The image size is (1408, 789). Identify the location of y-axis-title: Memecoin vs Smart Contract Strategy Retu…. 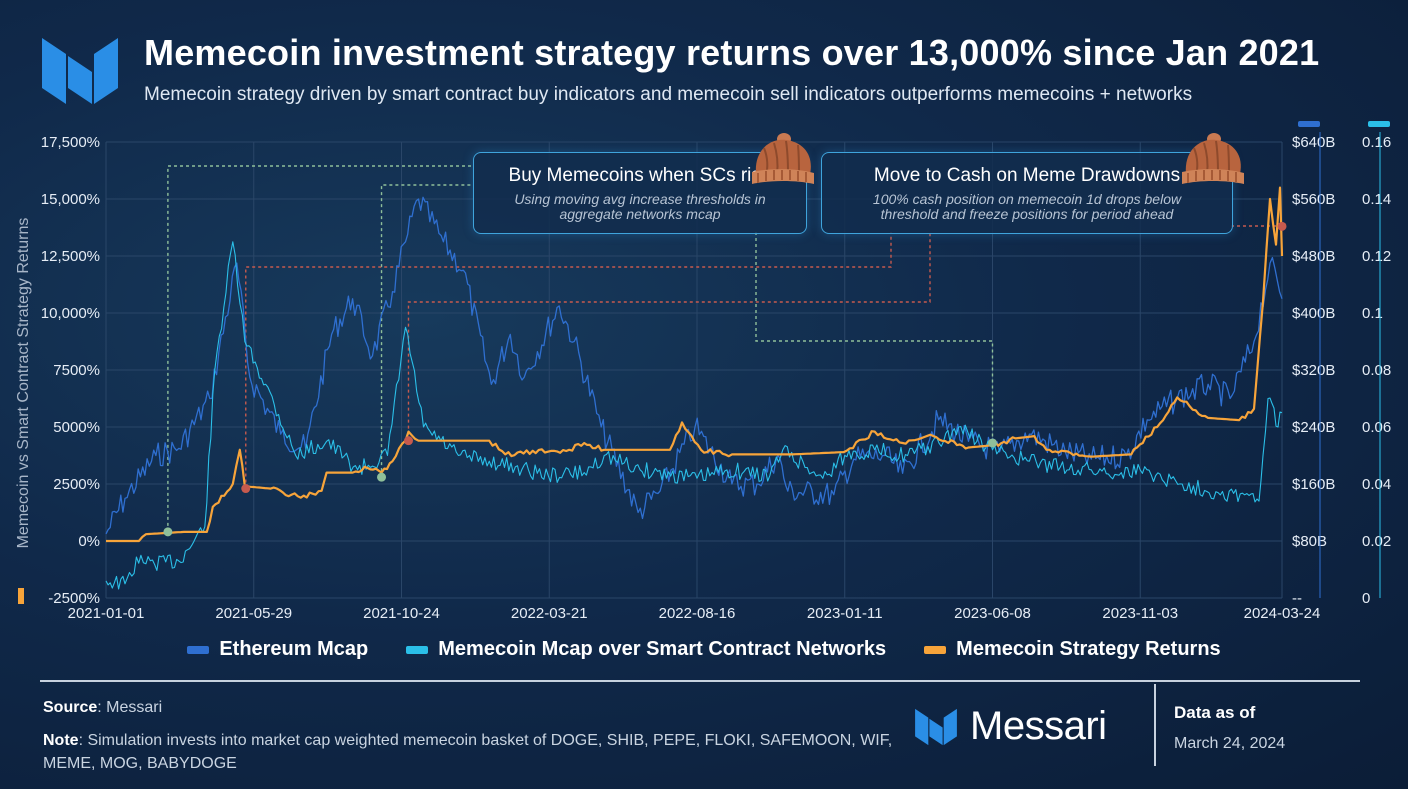
(23, 383).